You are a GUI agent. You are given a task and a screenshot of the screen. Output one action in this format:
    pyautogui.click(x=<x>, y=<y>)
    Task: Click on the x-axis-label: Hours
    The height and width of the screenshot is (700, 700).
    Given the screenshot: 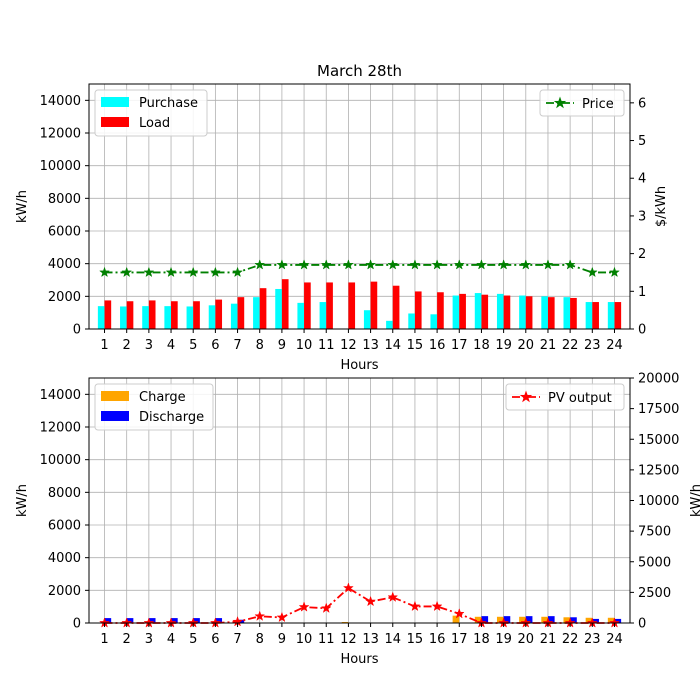 What is the action you would take?
    pyautogui.click(x=359, y=659)
    